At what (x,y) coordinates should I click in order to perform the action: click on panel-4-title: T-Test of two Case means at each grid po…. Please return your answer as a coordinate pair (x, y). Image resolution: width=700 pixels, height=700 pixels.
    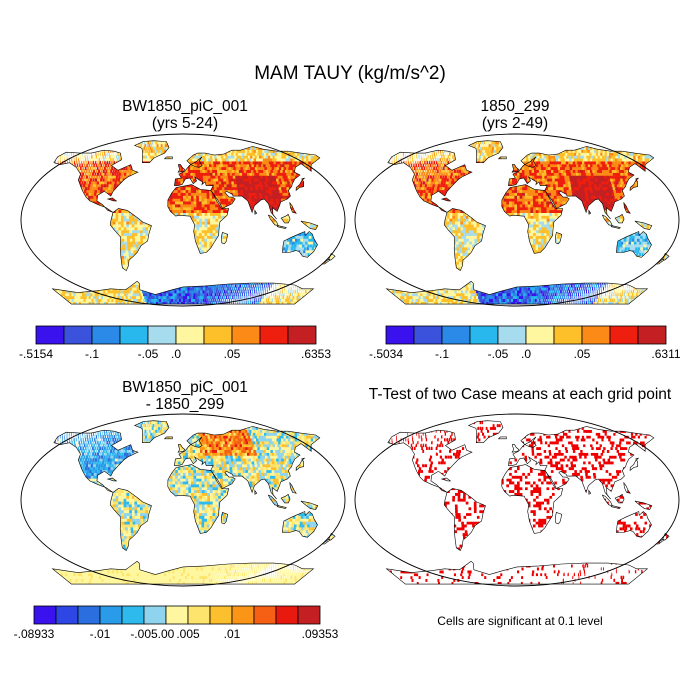
    Looking at the image, I should click on (520, 394).